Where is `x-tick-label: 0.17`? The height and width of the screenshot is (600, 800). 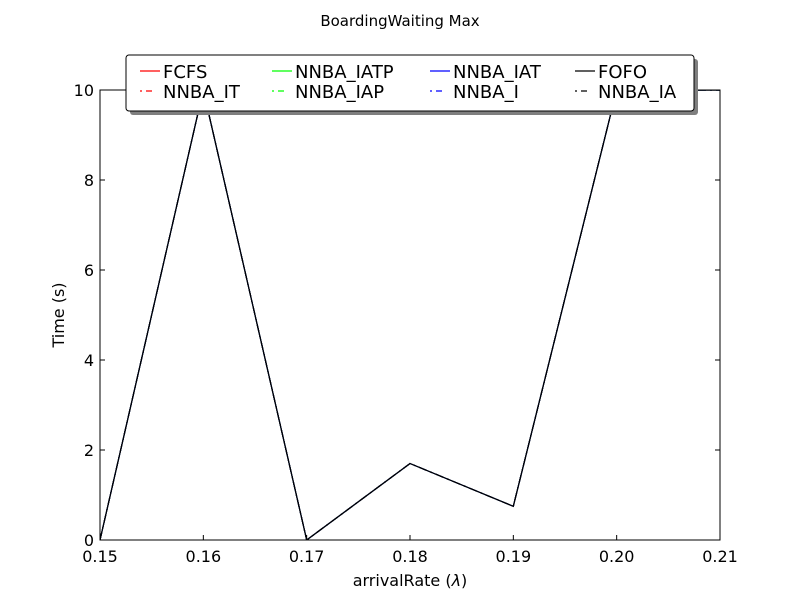
x-tick-label: 0.17 is located at coordinates (307, 556).